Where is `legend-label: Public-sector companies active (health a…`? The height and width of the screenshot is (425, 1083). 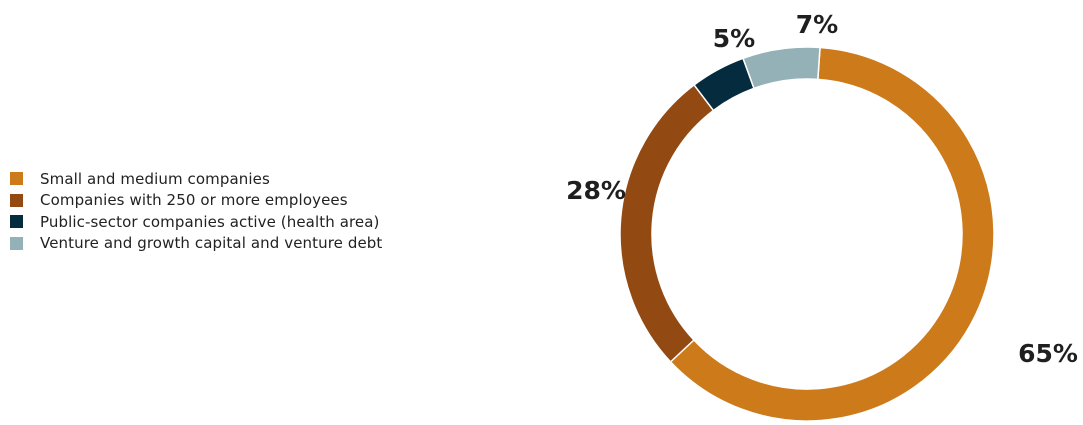
legend-label: Public-sector companies active (health a… is located at coordinates (210, 221).